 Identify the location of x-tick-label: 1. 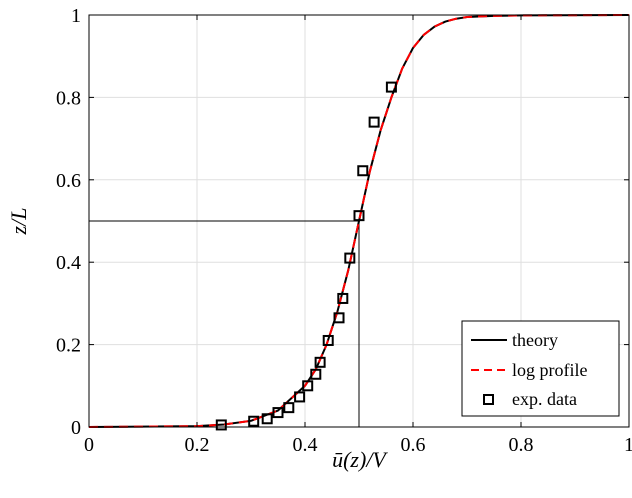
(628, 445).